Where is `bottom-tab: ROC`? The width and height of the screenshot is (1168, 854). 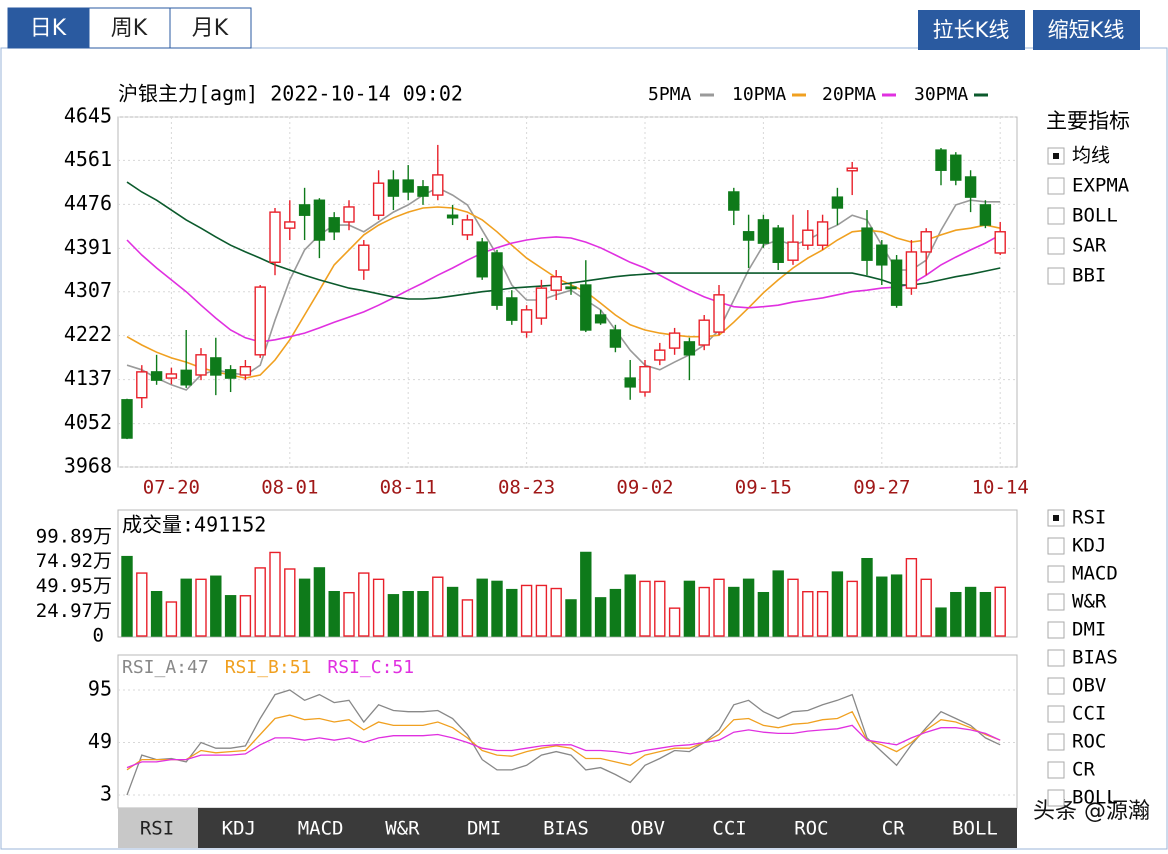
bottom-tab: ROC is located at coordinates (811, 829).